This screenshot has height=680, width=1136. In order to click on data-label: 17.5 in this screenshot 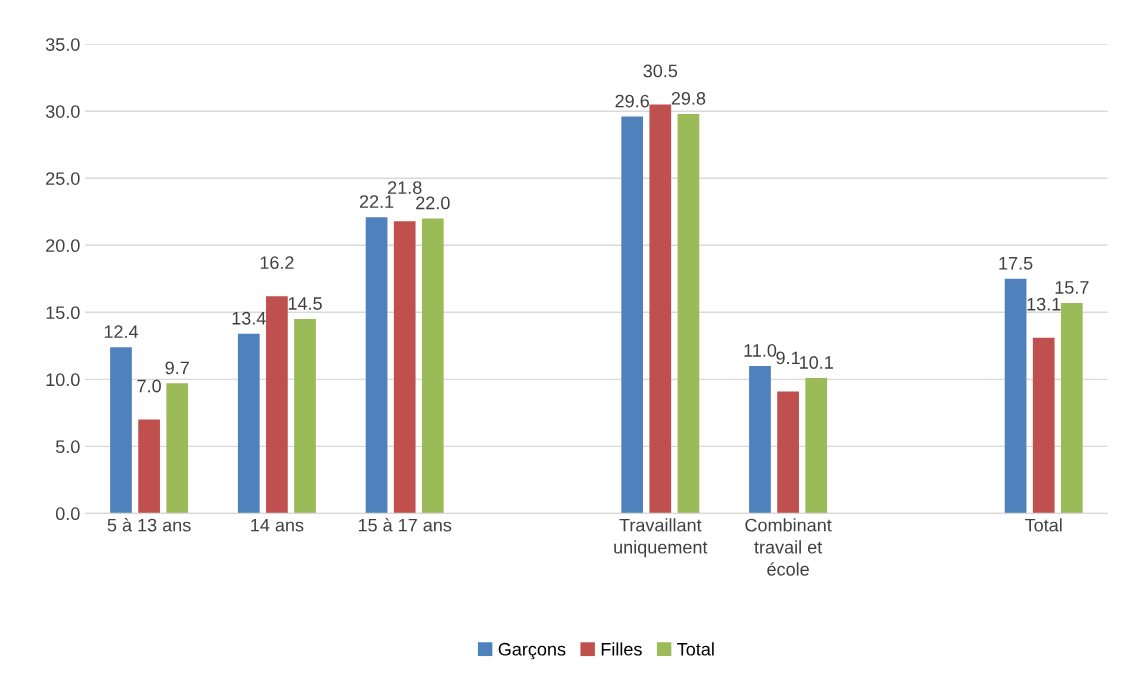, I will do `click(1016, 263)`.